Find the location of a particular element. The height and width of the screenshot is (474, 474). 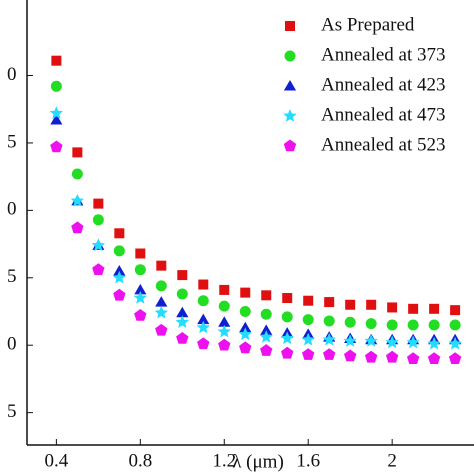

legend-label: Annealed at 423 is located at coordinates (383, 84).